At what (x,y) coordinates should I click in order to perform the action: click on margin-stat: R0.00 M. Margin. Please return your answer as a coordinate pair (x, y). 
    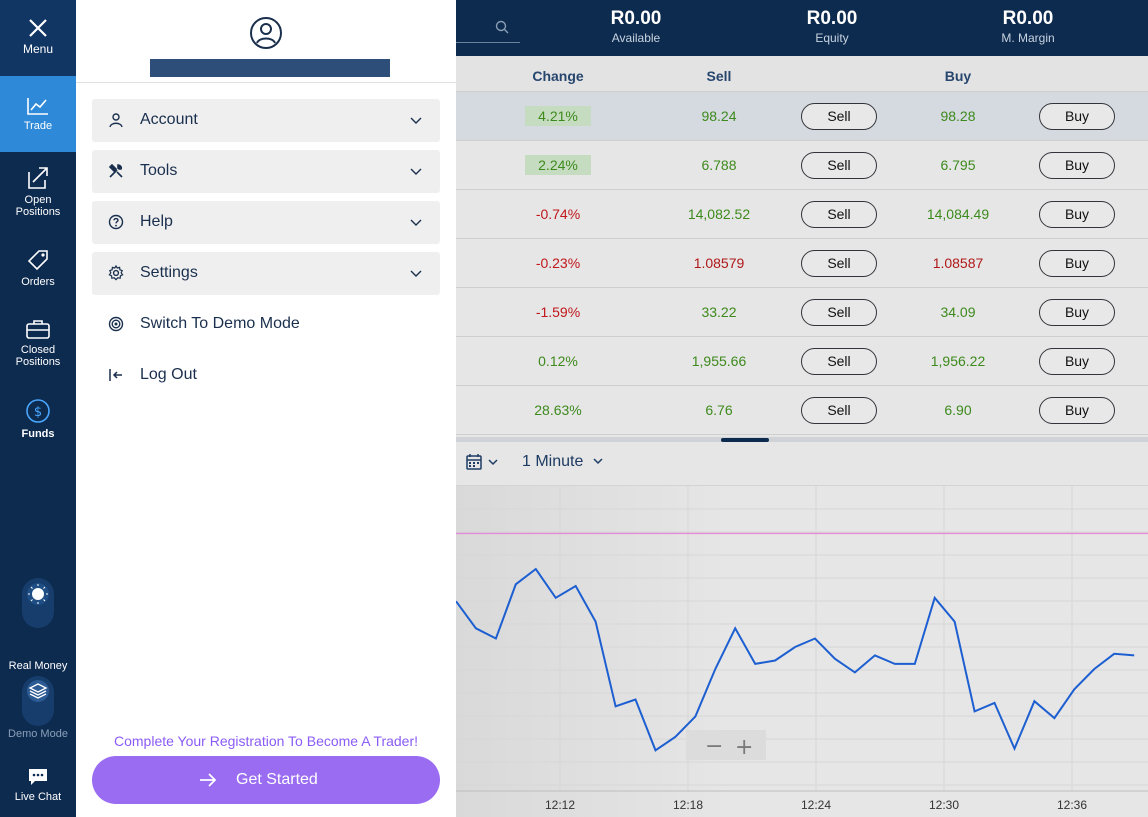
    Looking at the image, I should click on (1028, 26).